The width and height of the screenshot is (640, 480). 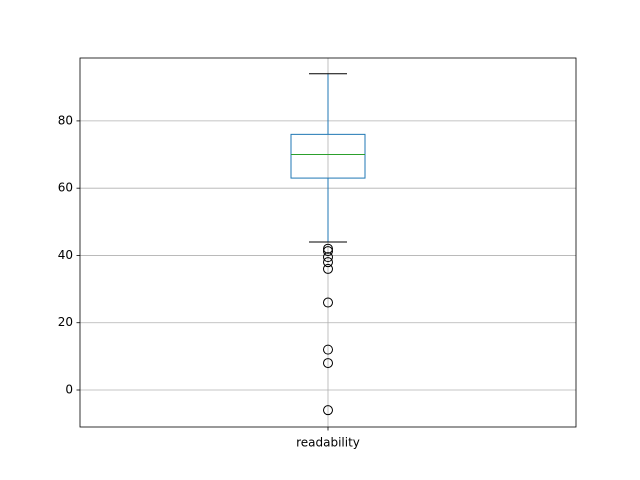 I want to click on y-tick-label: 60, so click(x=65, y=188).